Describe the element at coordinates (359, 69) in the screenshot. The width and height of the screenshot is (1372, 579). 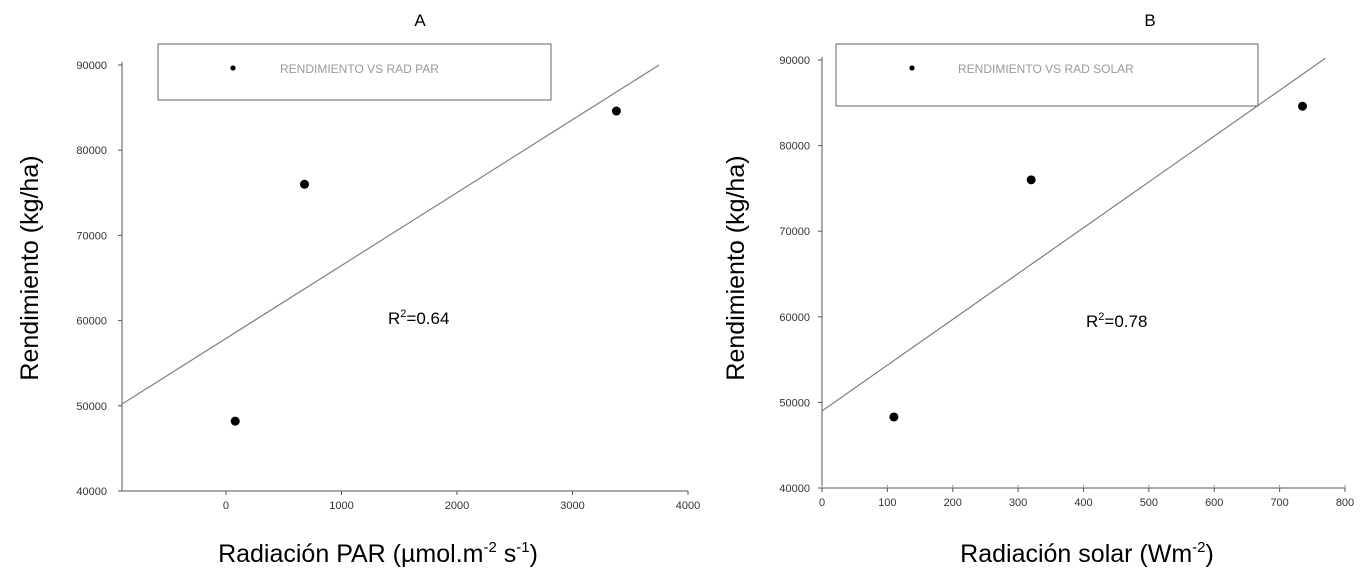
I see `panel-a-legend-label: RENDIMIENTO VS RAD PAR` at that location.